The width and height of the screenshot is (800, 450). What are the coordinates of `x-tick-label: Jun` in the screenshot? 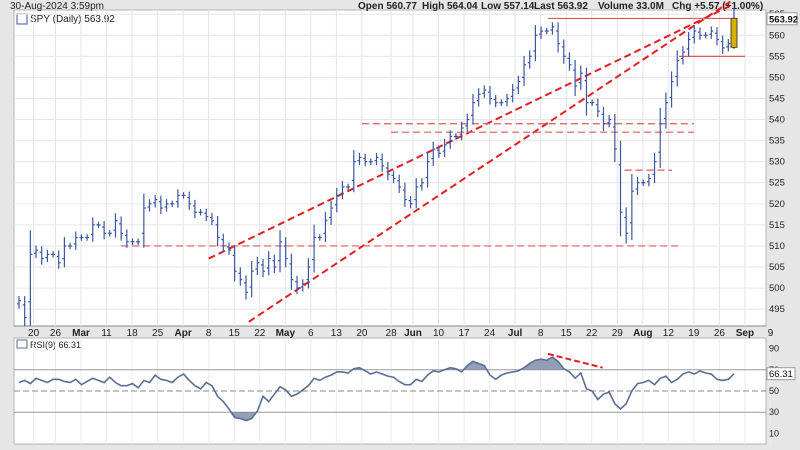 It's located at (413, 333).